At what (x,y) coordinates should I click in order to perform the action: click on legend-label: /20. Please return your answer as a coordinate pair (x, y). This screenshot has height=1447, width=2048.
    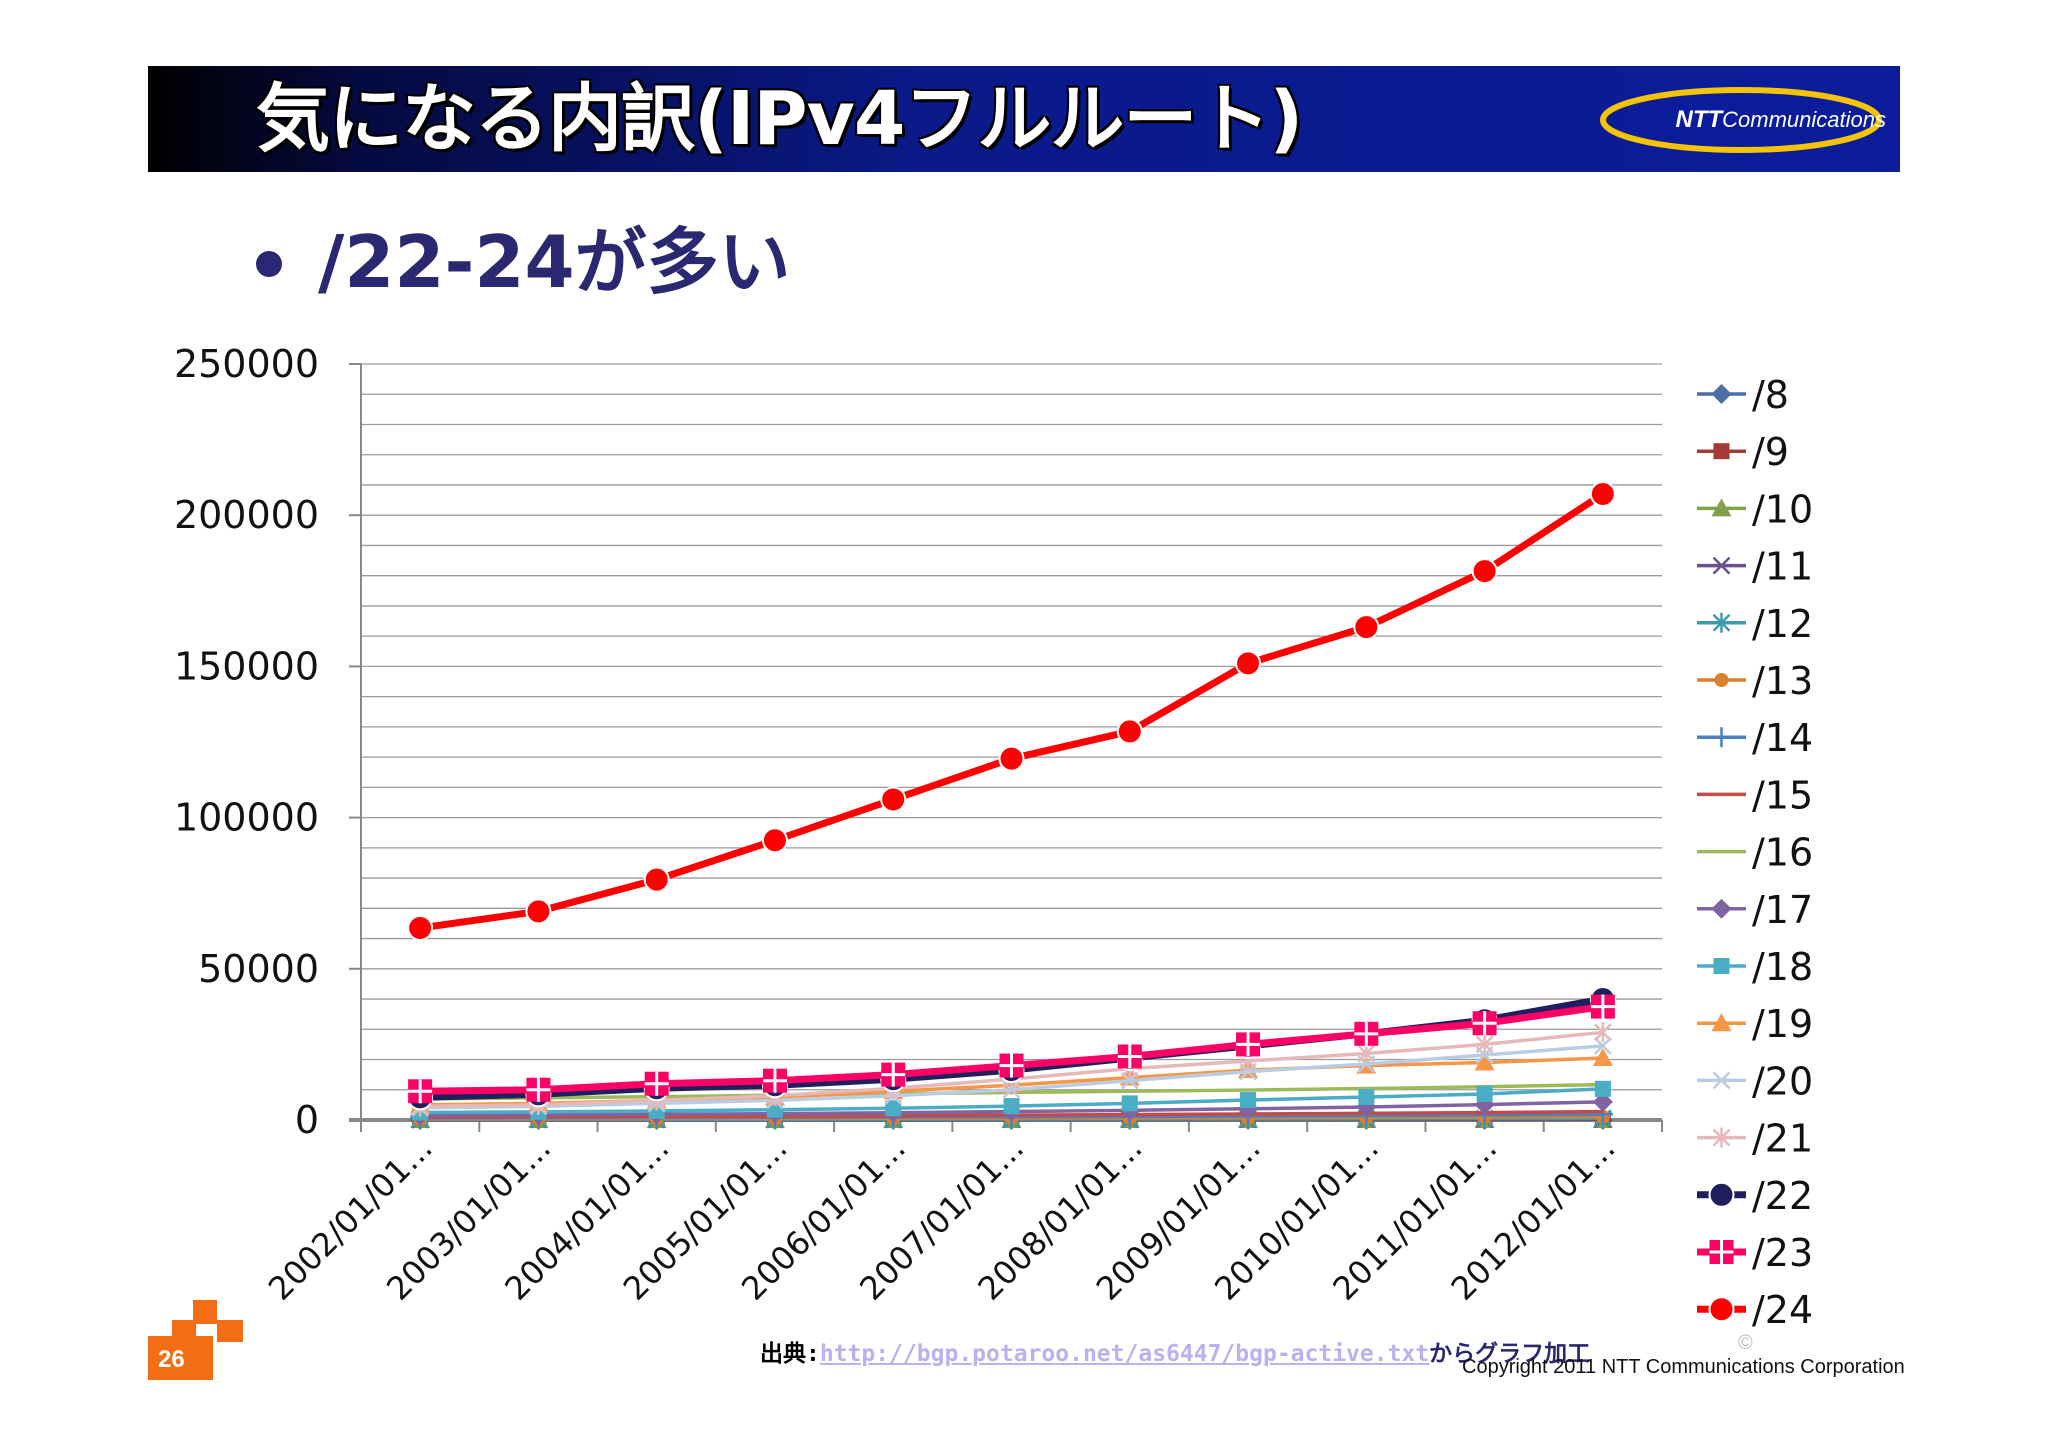
    Looking at the image, I should click on (1782, 1081).